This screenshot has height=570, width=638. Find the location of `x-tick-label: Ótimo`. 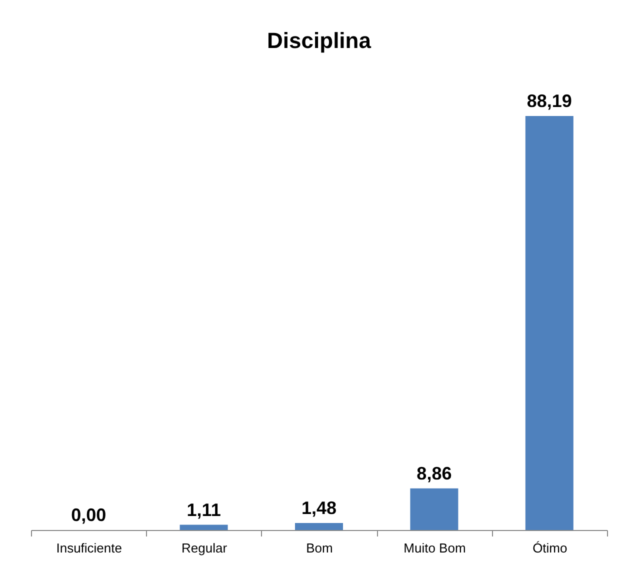

x-tick-label: Ótimo is located at coordinates (550, 548).